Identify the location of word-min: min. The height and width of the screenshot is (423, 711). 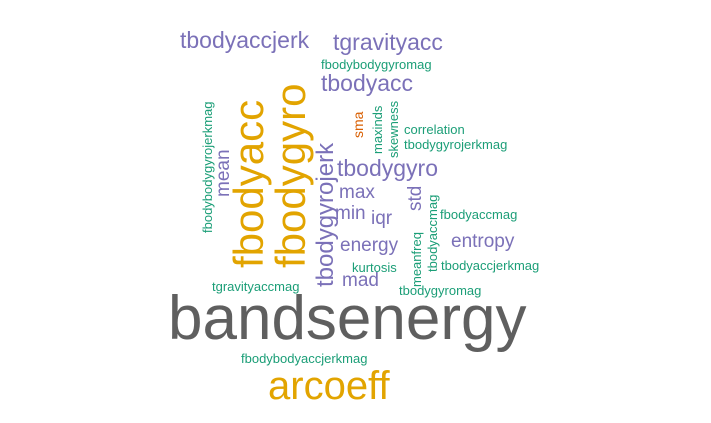
(350, 213).